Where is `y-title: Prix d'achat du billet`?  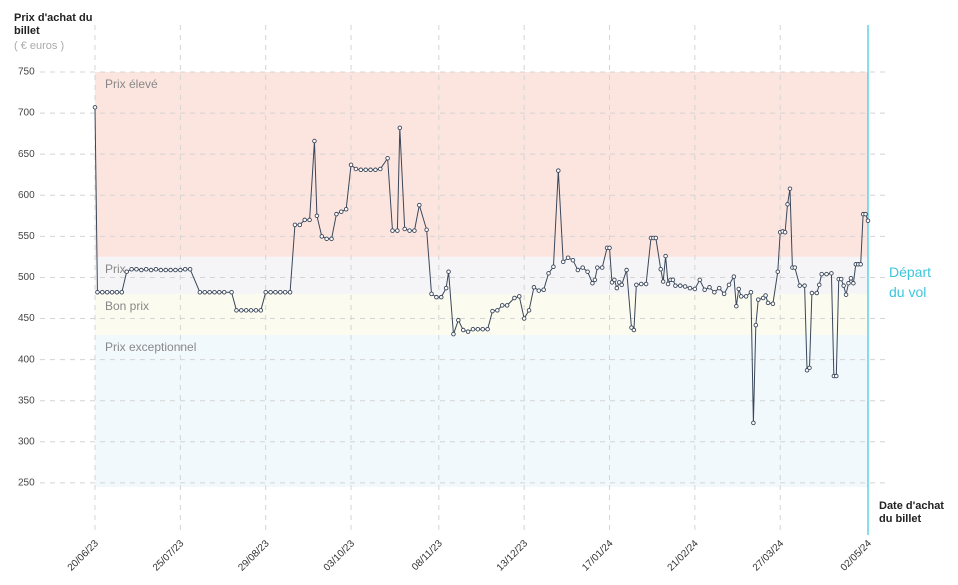
y-title: Prix d'achat du billet is located at coordinates (53, 24).